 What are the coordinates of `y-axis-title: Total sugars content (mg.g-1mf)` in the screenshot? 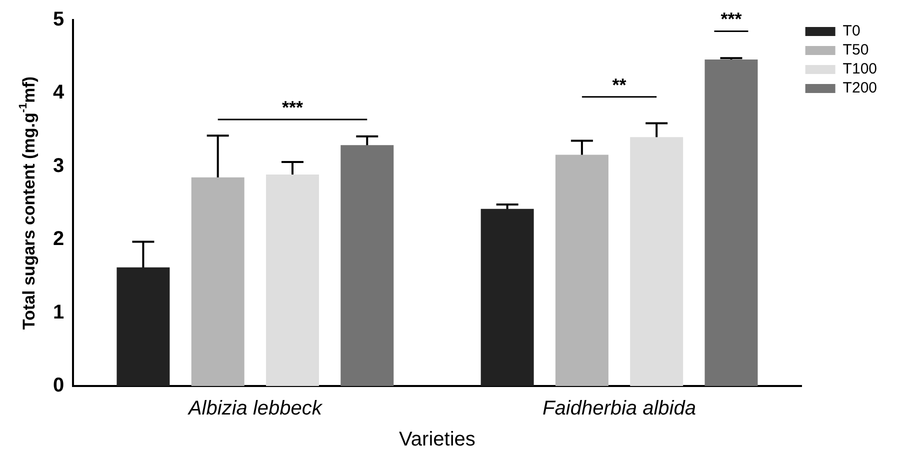 It's located at (28, 203).